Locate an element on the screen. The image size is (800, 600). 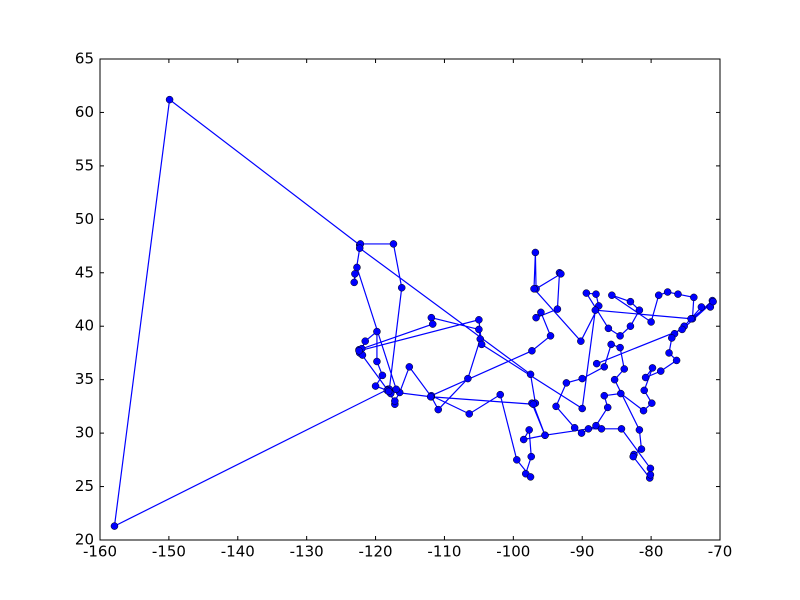
y-tick-label: 45 is located at coordinates (84, 272).